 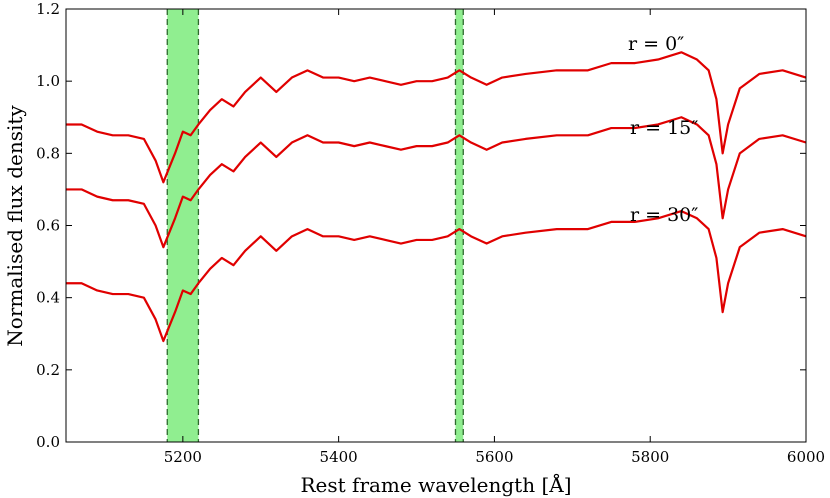 I want to click on y-tick-label: 0.4, so click(x=48, y=298).